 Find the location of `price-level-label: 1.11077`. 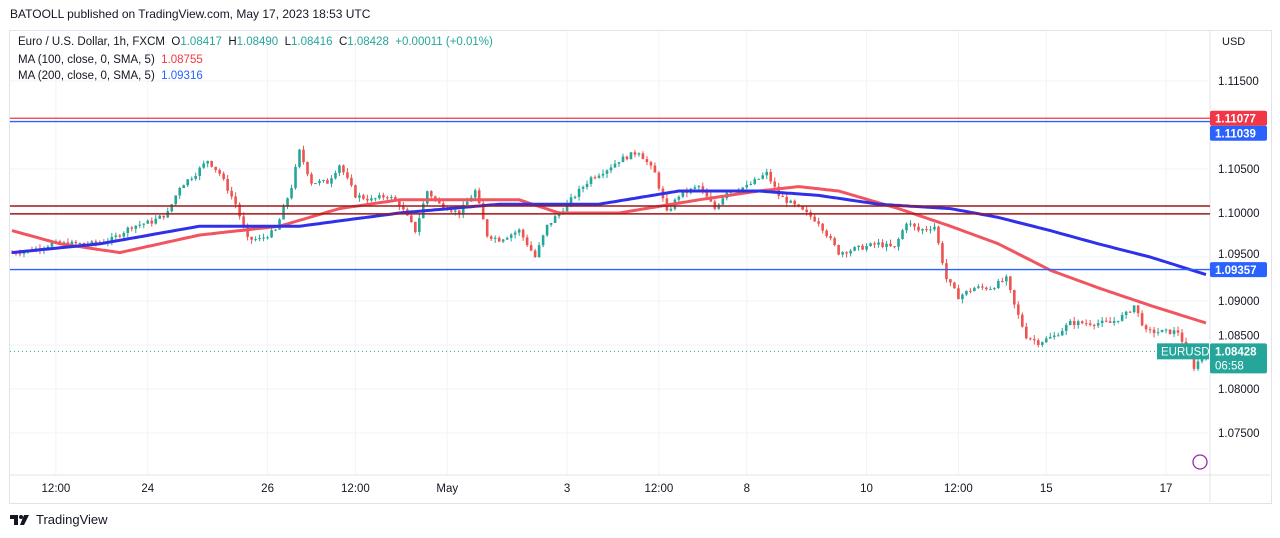

price-level-label: 1.11077 is located at coordinates (1235, 120).